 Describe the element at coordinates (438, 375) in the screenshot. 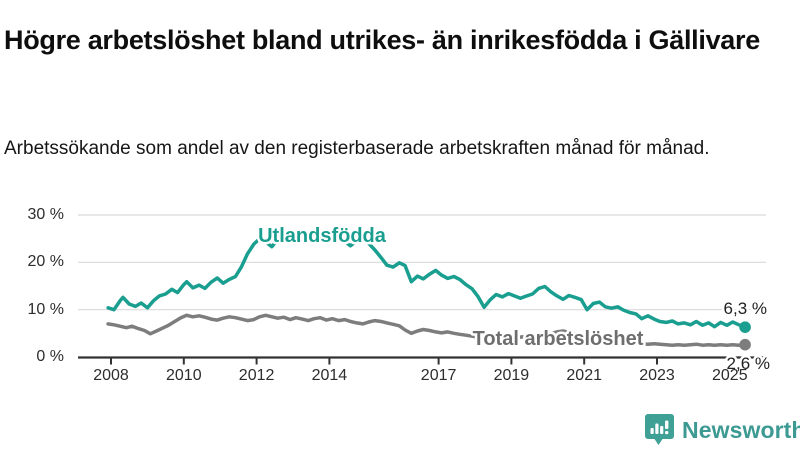

I see `x-tick-label: 2017` at that location.